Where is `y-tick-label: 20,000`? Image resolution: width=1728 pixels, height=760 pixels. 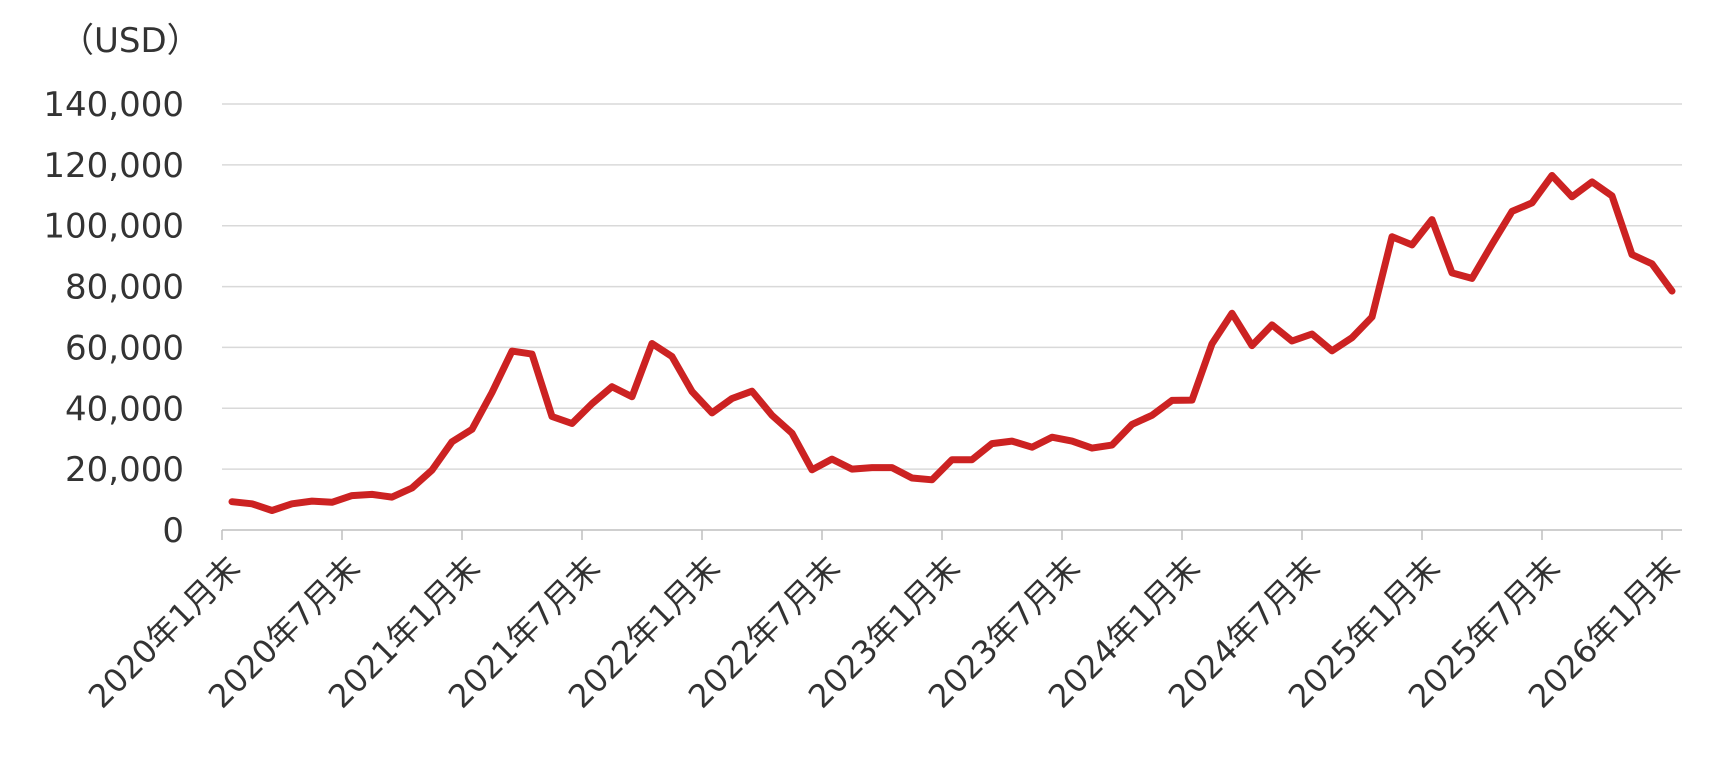
y-tick-label: 20,000 is located at coordinates (124, 470).